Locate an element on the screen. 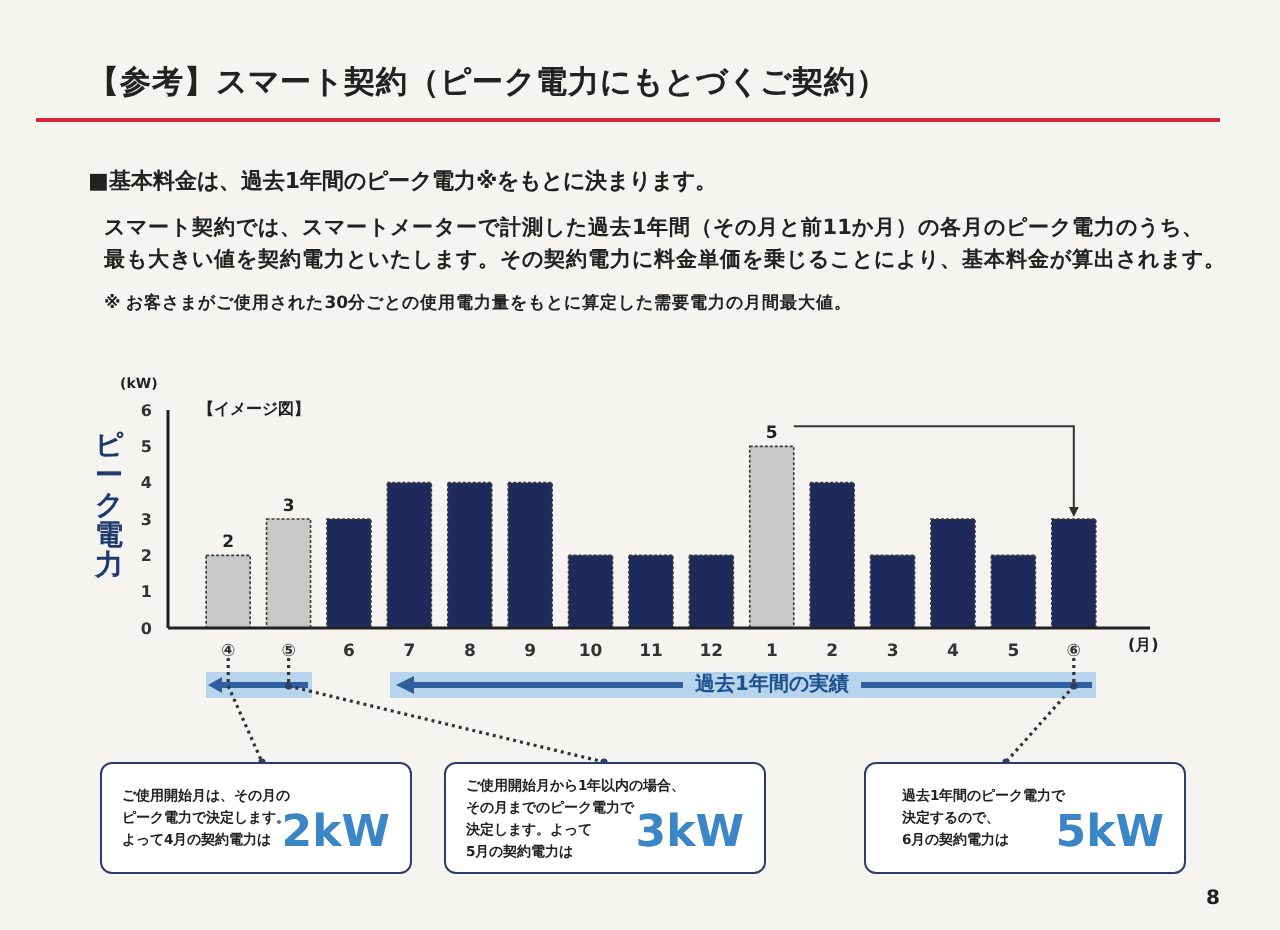 This screenshot has width=1280, height=930. x-tick-label: 10 is located at coordinates (590, 652).